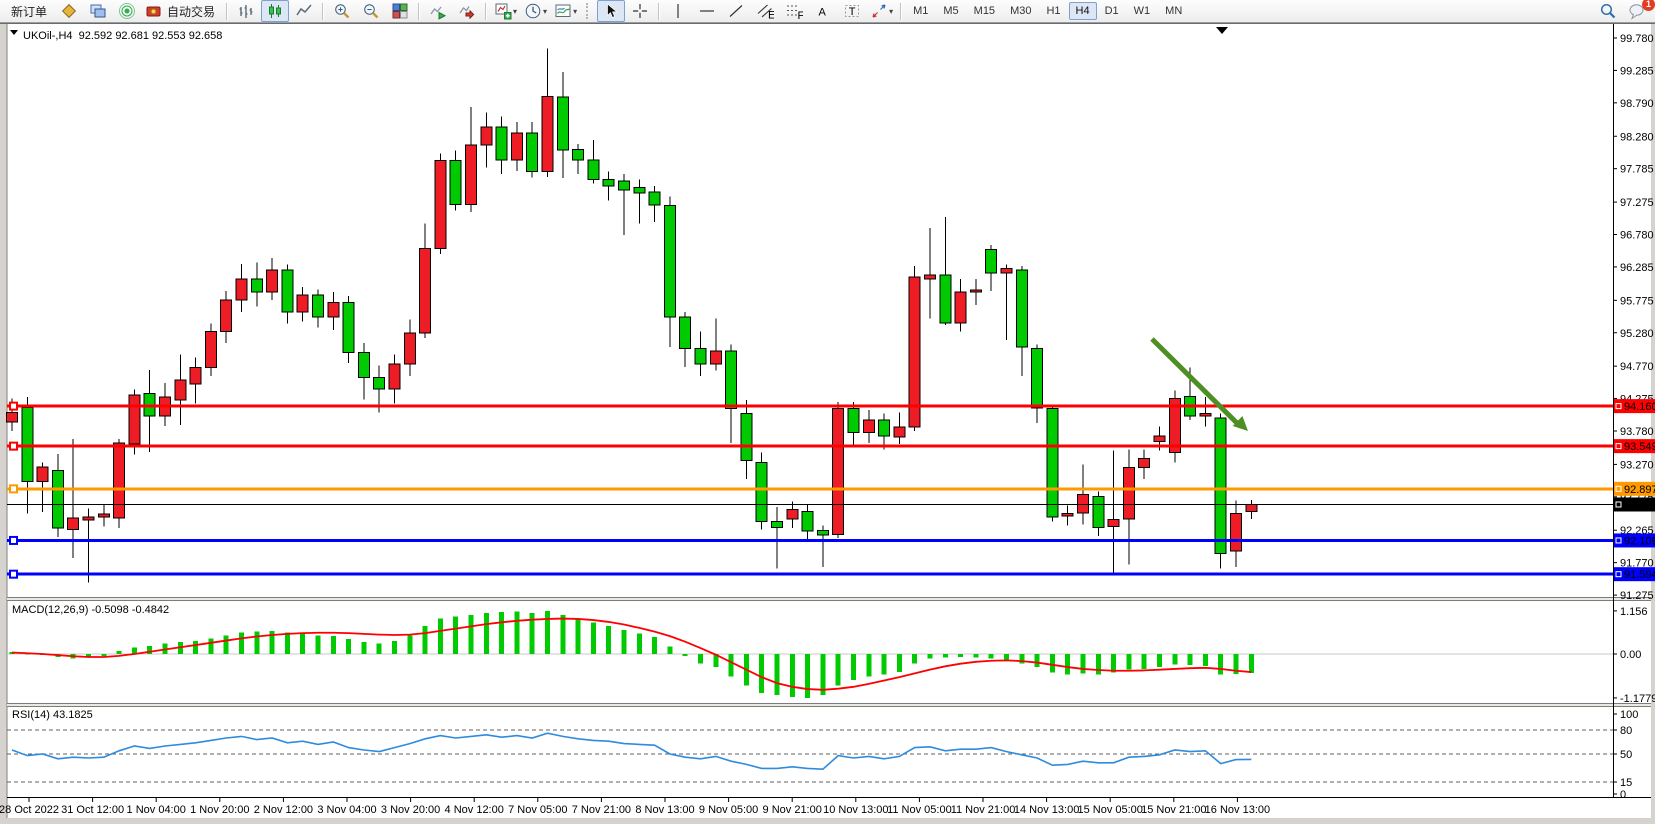 The image size is (1655, 824). I want to click on time-tick-label: 9 Nov 21:00, so click(792, 810).